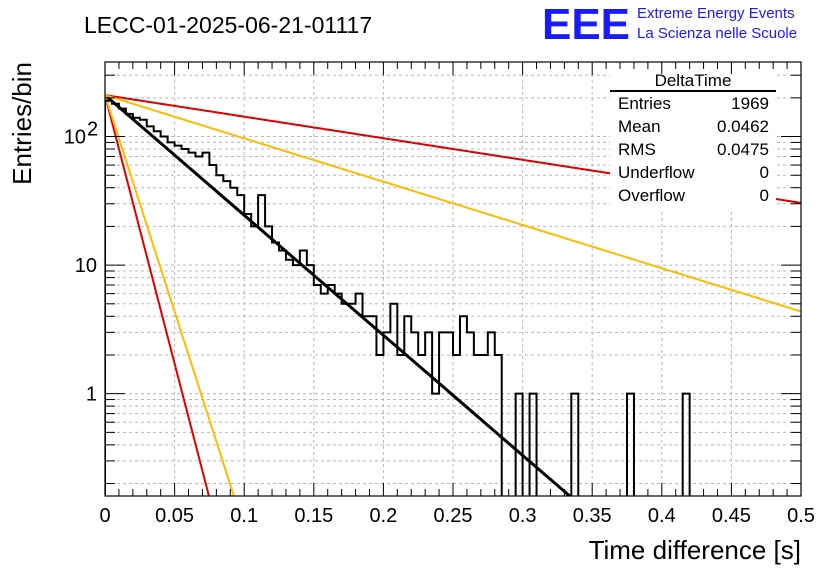  I want to click on stats-label-rms: RMS, so click(637, 149).